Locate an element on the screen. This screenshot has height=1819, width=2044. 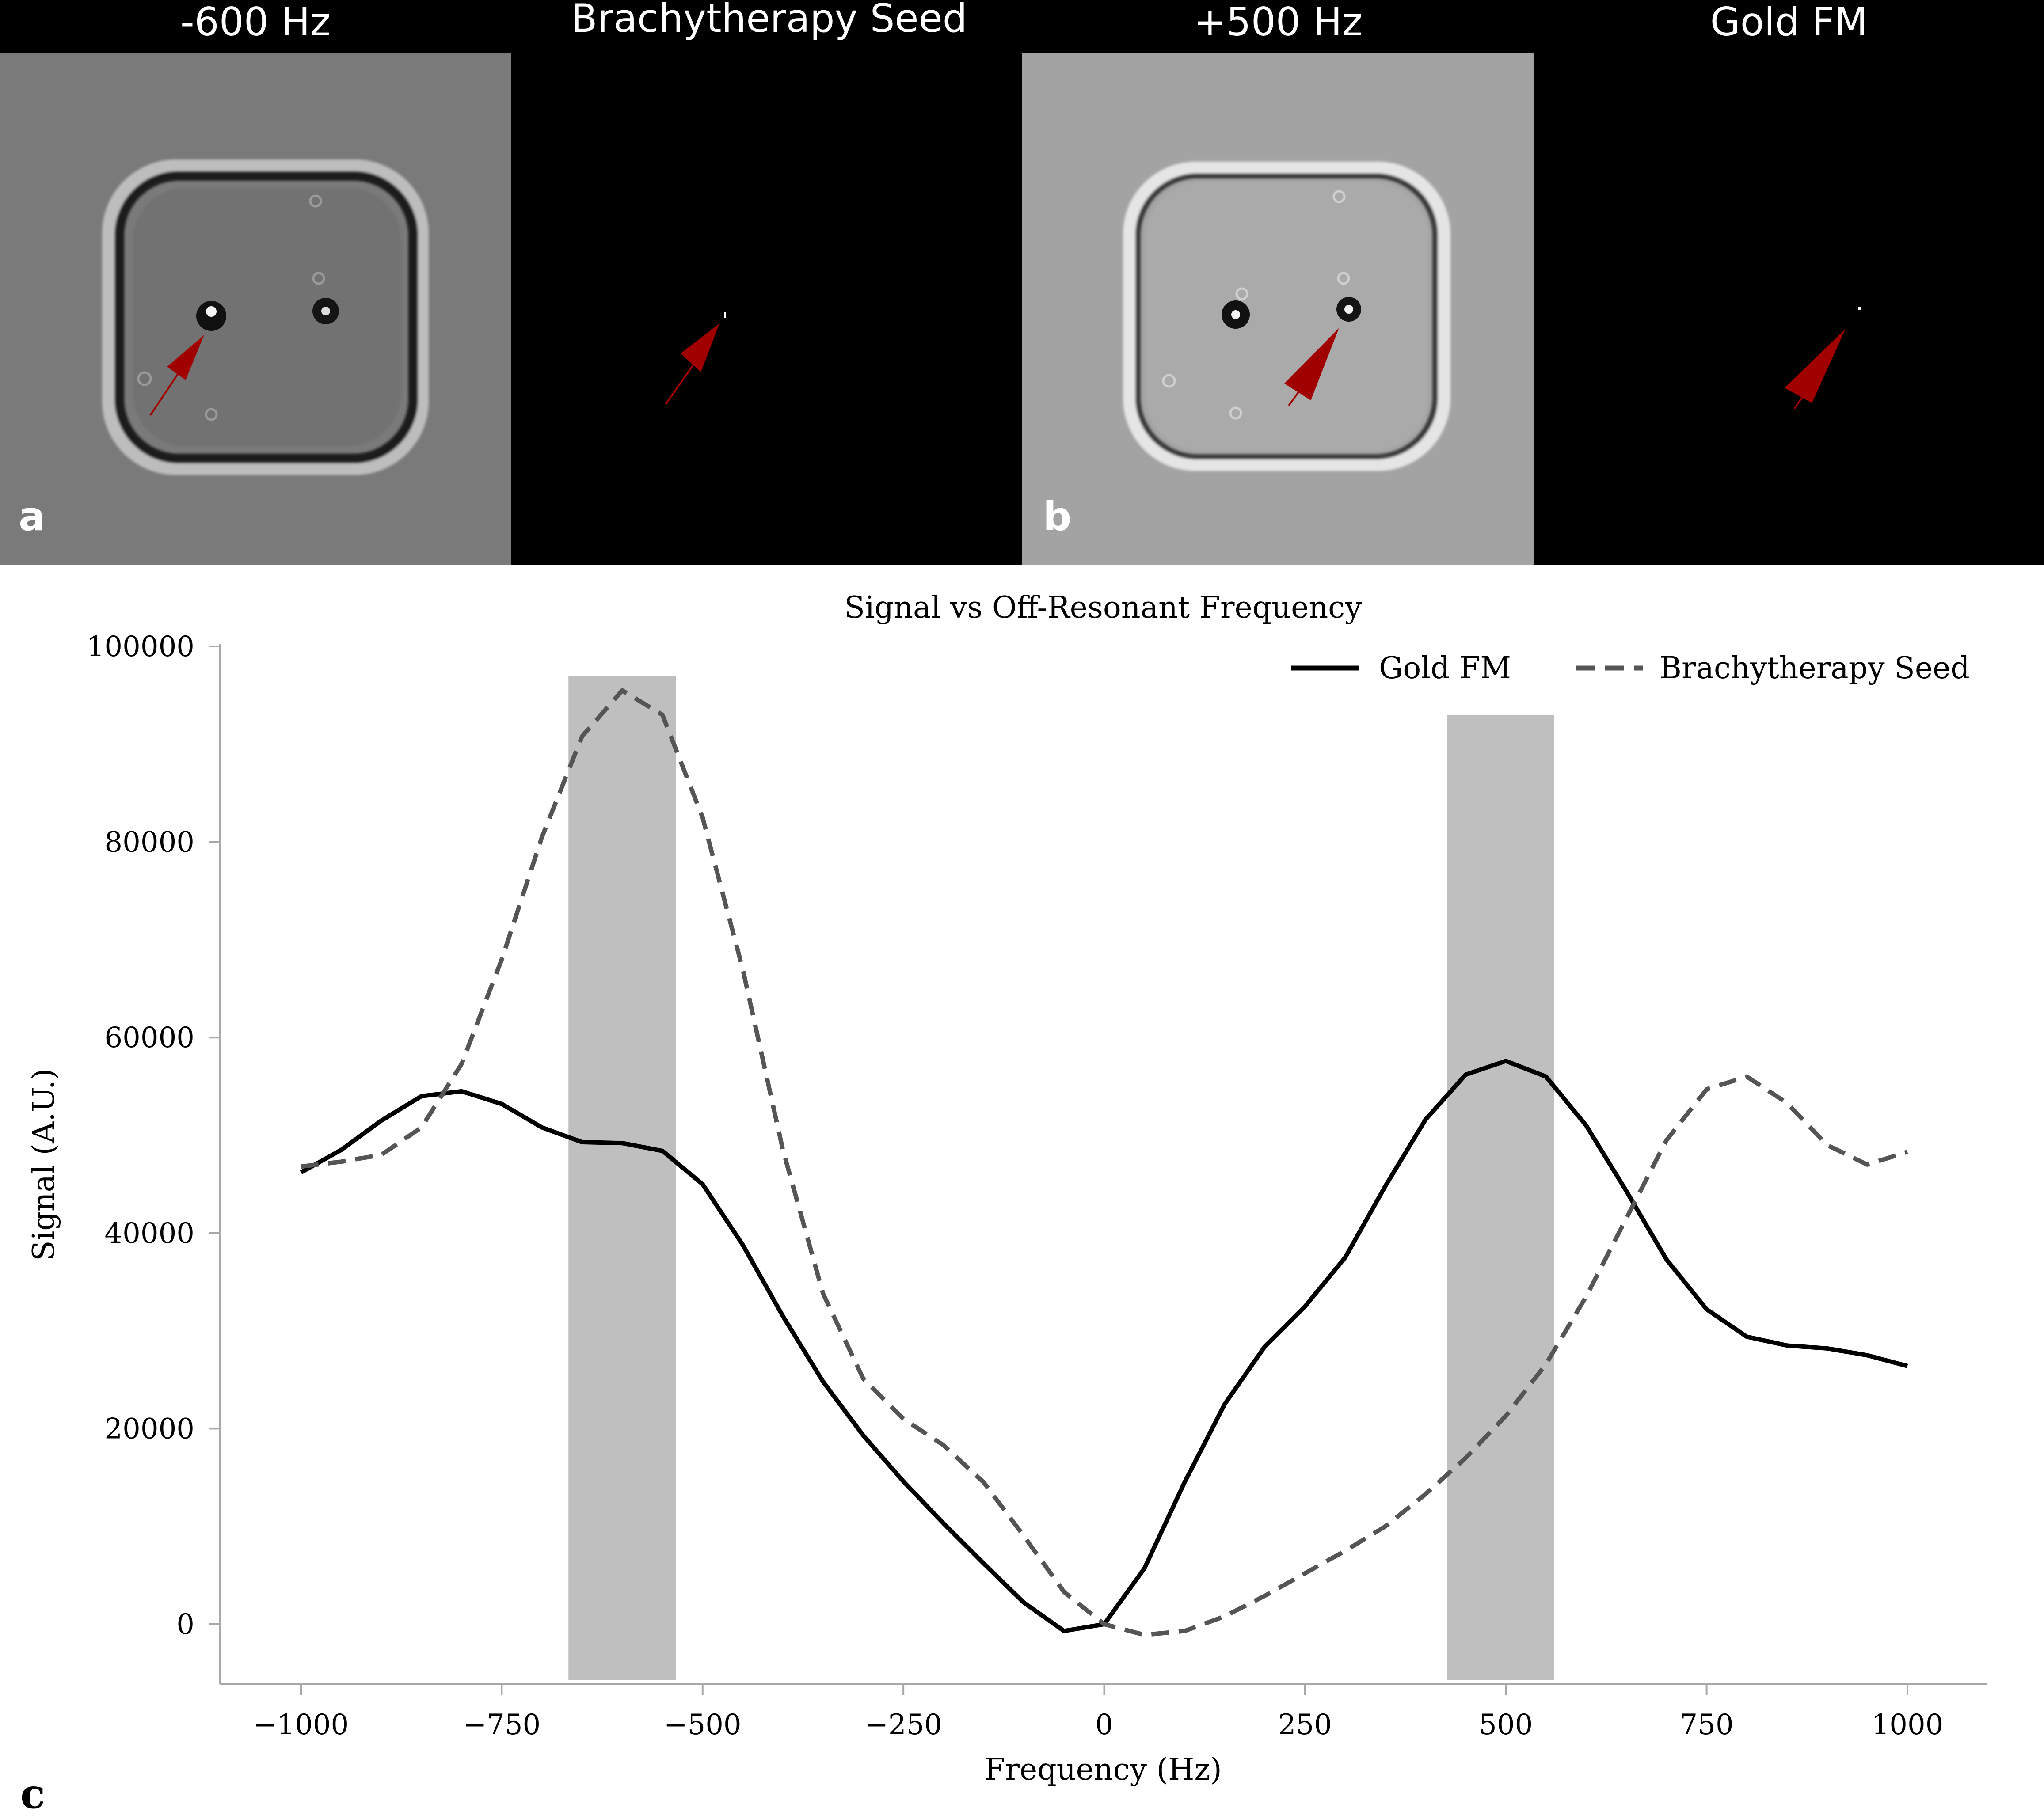
x-tick-label: −750 is located at coordinates (501, 1725).